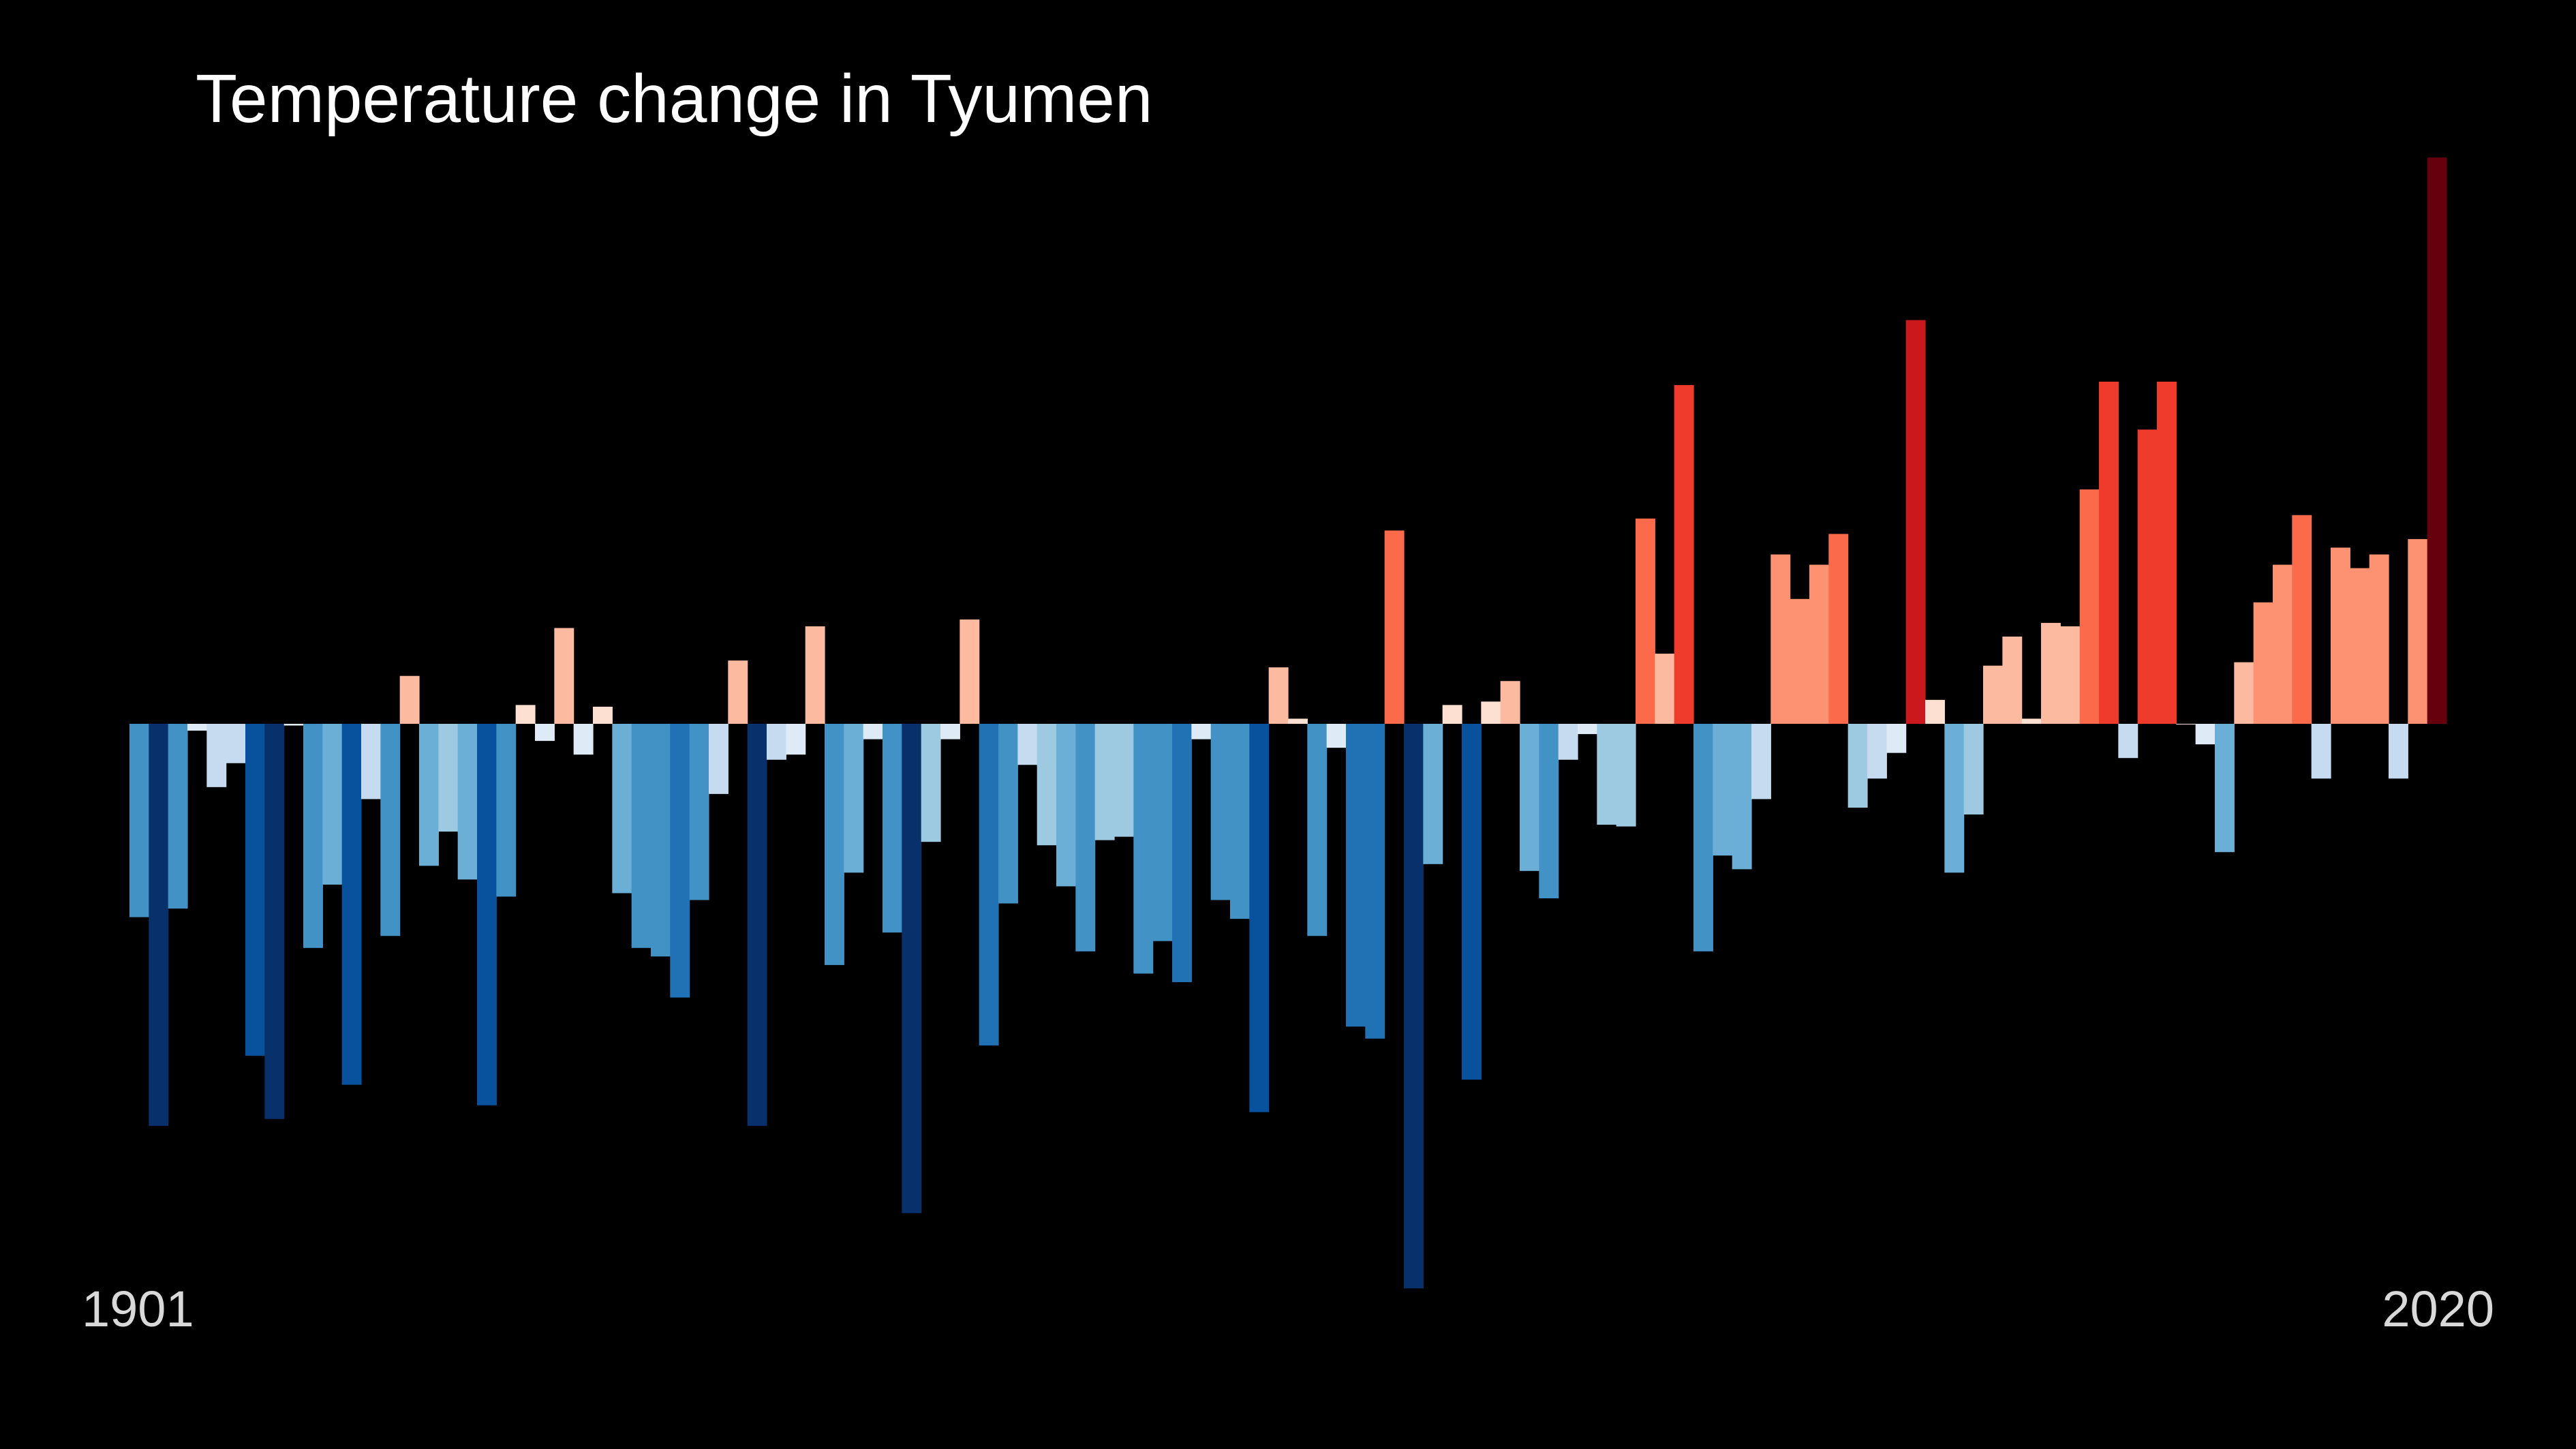 The image size is (2576, 1449). What do you see at coordinates (1993, 695) in the screenshot?
I see `bar-1997` at bounding box center [1993, 695].